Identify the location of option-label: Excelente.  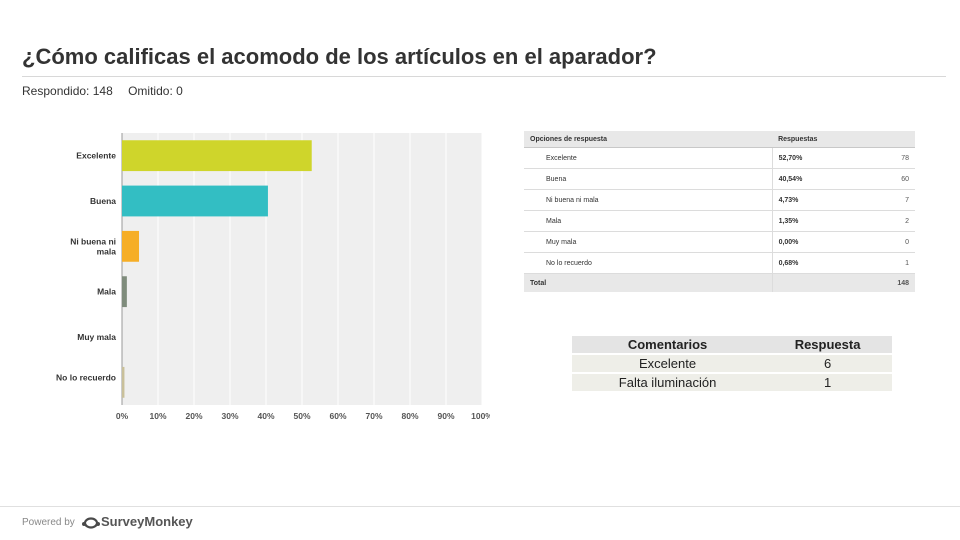
(648, 158).